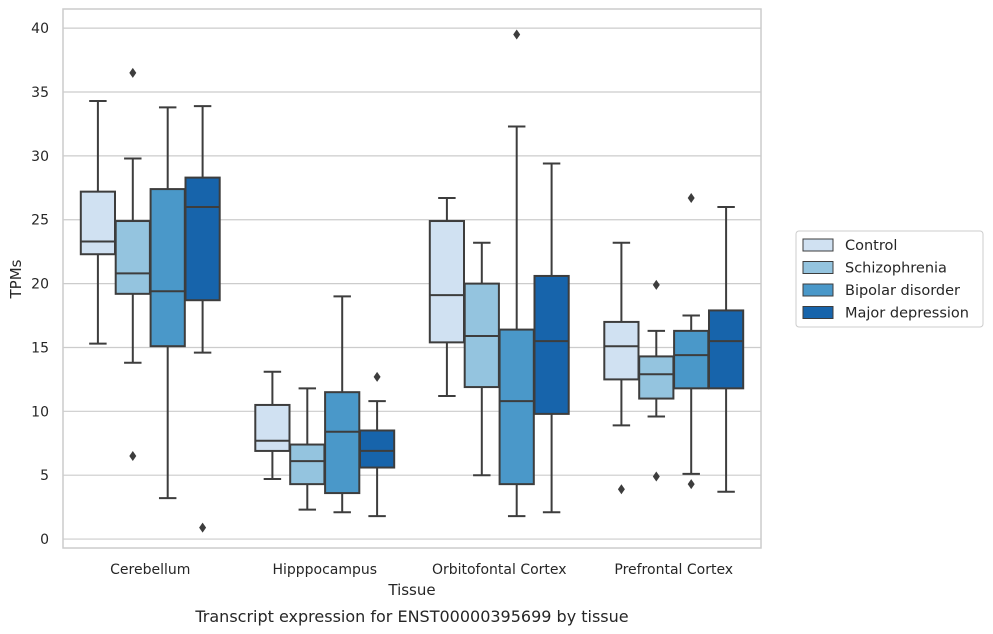 Image resolution: width=993 pixels, height=634 pixels. What do you see at coordinates (40, 348) in the screenshot?
I see `y-tick-label-15: 15` at bounding box center [40, 348].